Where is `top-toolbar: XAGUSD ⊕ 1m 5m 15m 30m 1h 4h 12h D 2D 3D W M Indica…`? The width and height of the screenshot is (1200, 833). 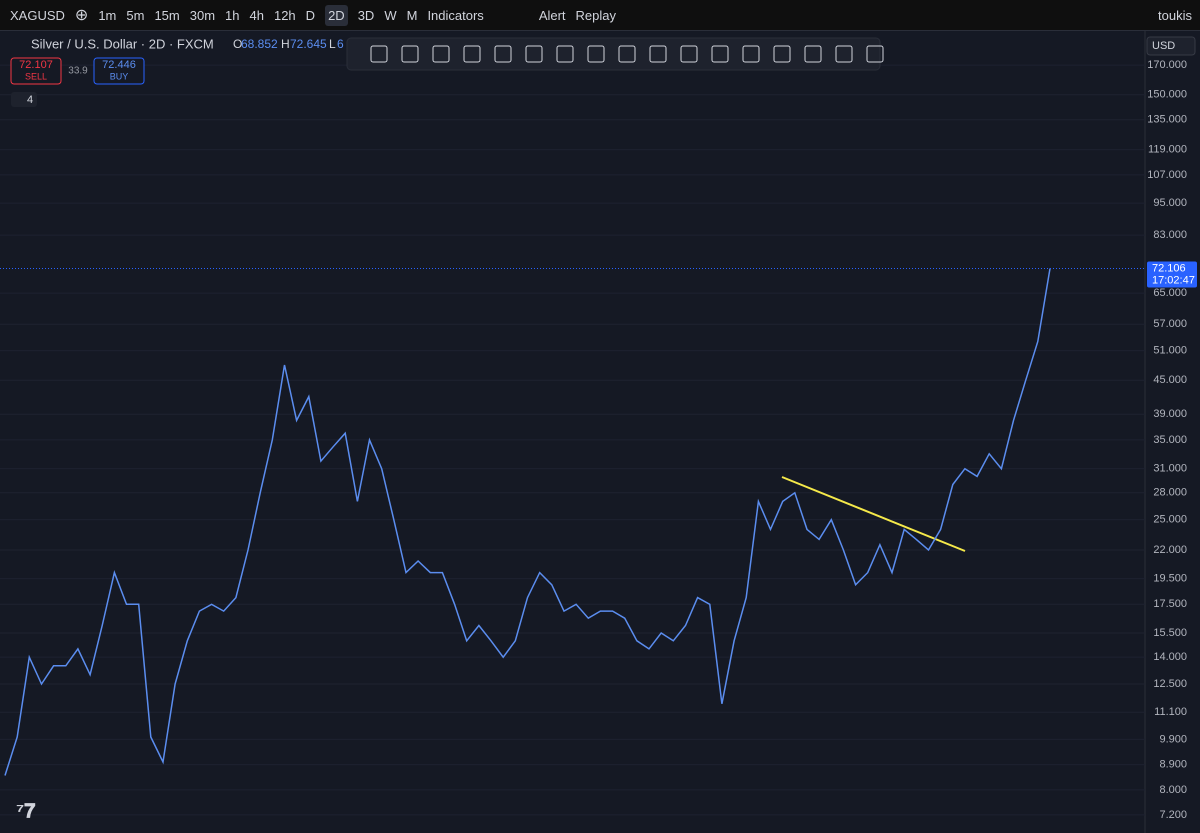
top-toolbar: XAGUSD ⊕ 1m 5m 15m 30m 1h 4h 12h D 2D 3D W M Indica… is located at coordinates (600, 15).